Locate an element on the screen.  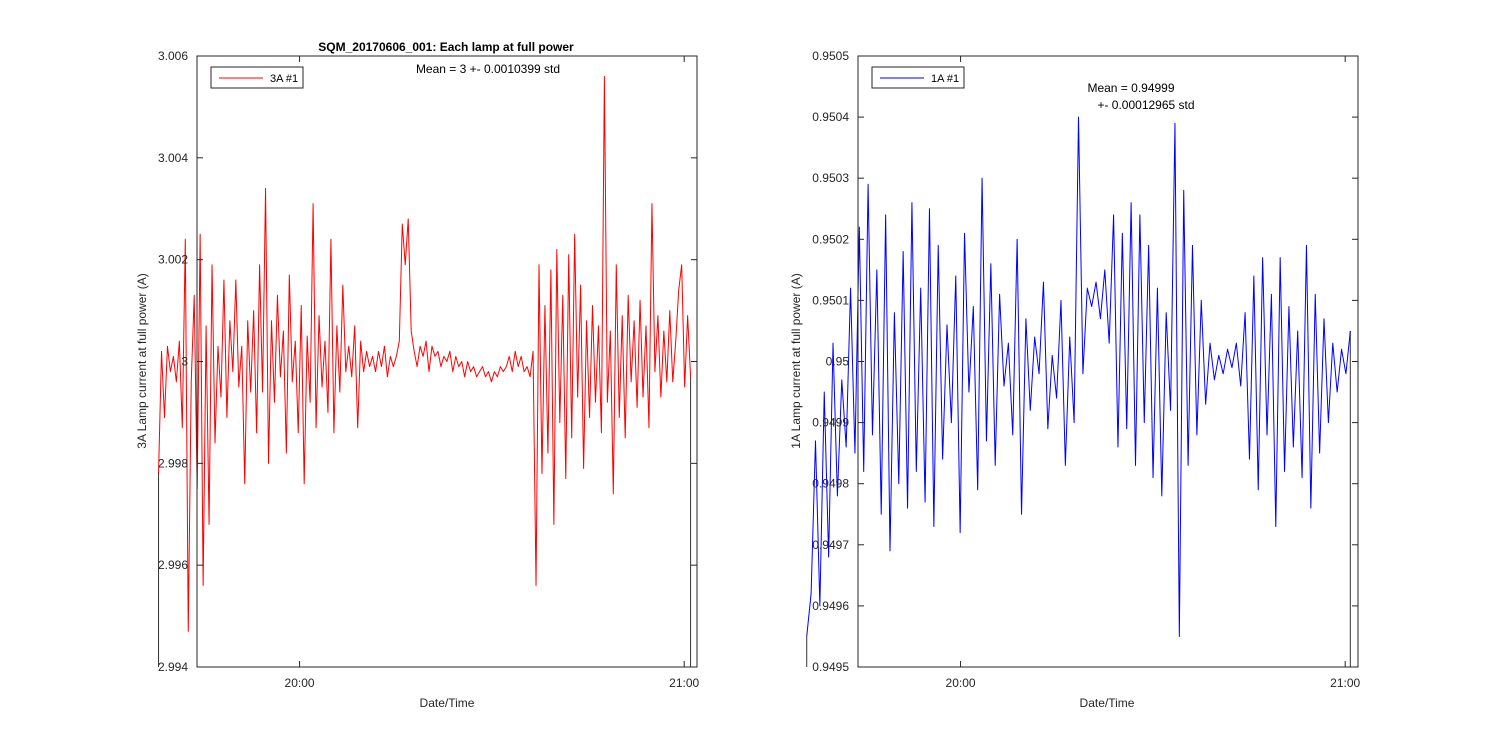
y-tick-label: 3.002 is located at coordinates (173, 260).